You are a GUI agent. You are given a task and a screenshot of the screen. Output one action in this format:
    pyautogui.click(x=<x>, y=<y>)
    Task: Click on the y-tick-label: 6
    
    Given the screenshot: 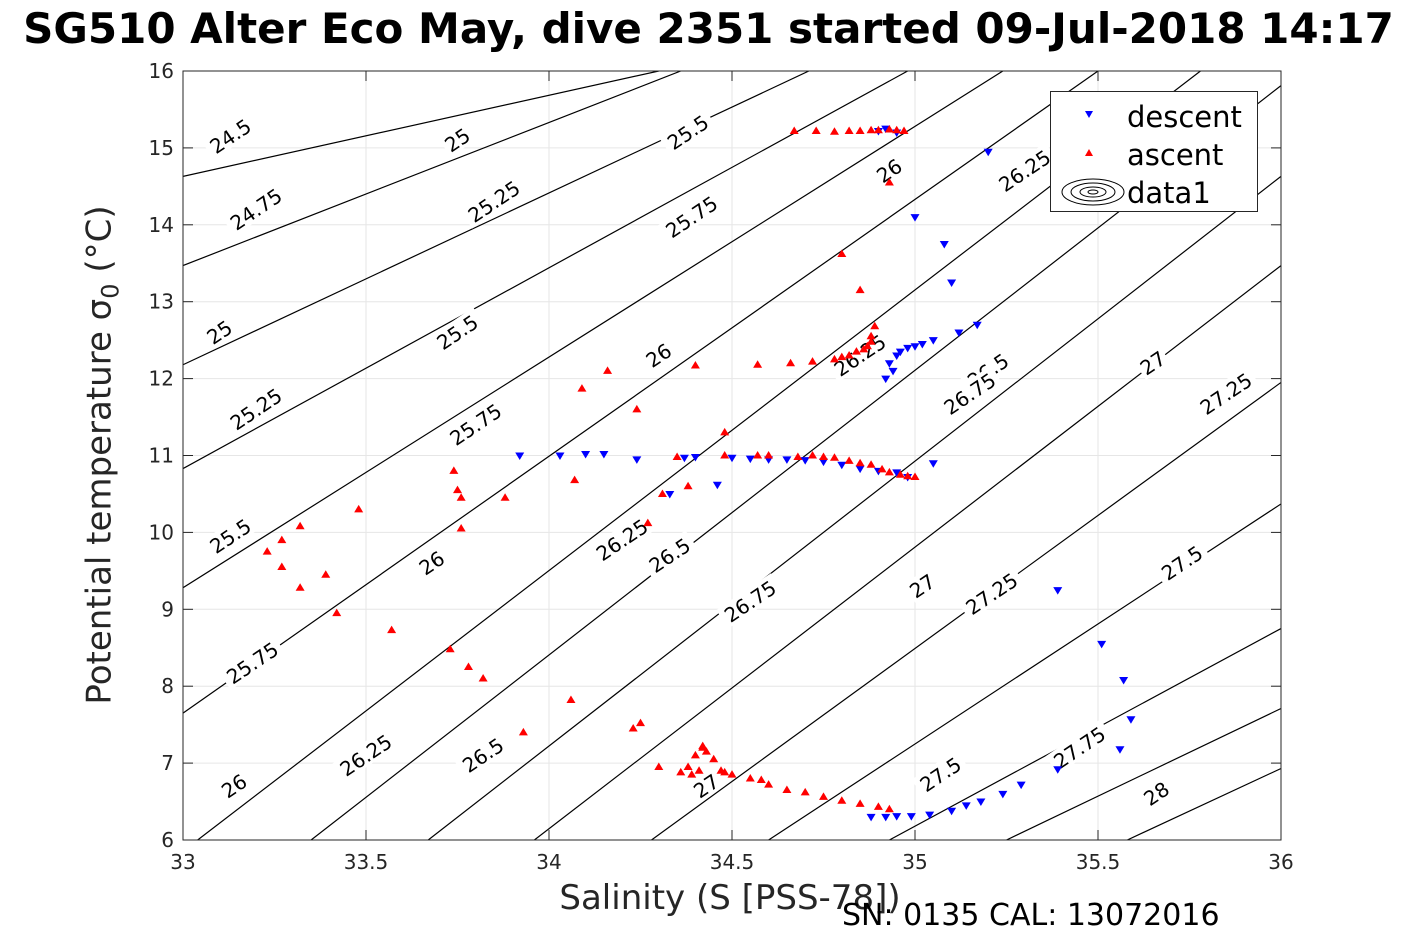 What is the action you would take?
    pyautogui.click(x=167, y=840)
    